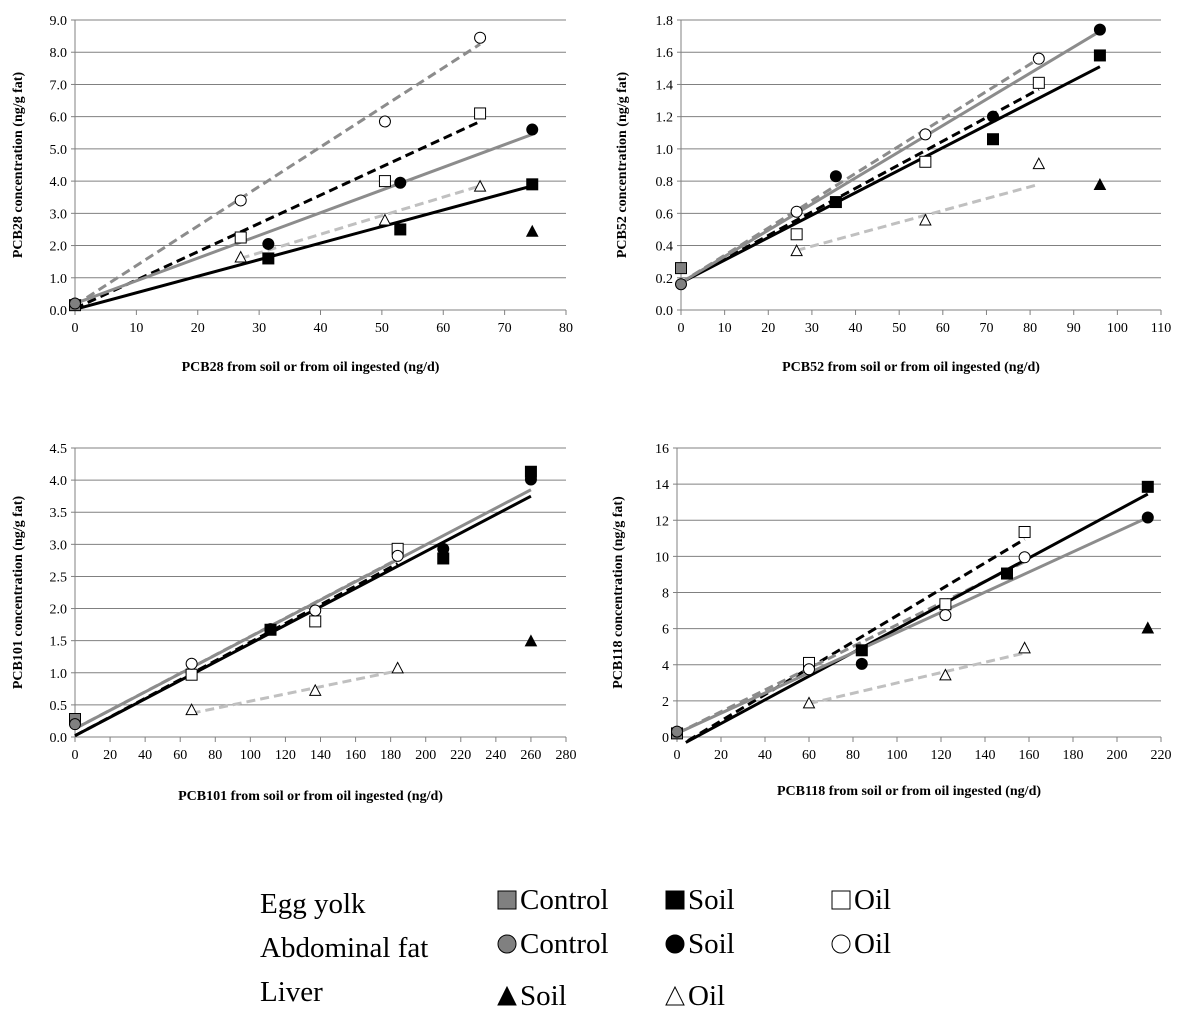 The width and height of the screenshot is (1180, 1012). I want to click on y-axis-title: PCB101 concentration (ng/g fat), so click(18, 593).